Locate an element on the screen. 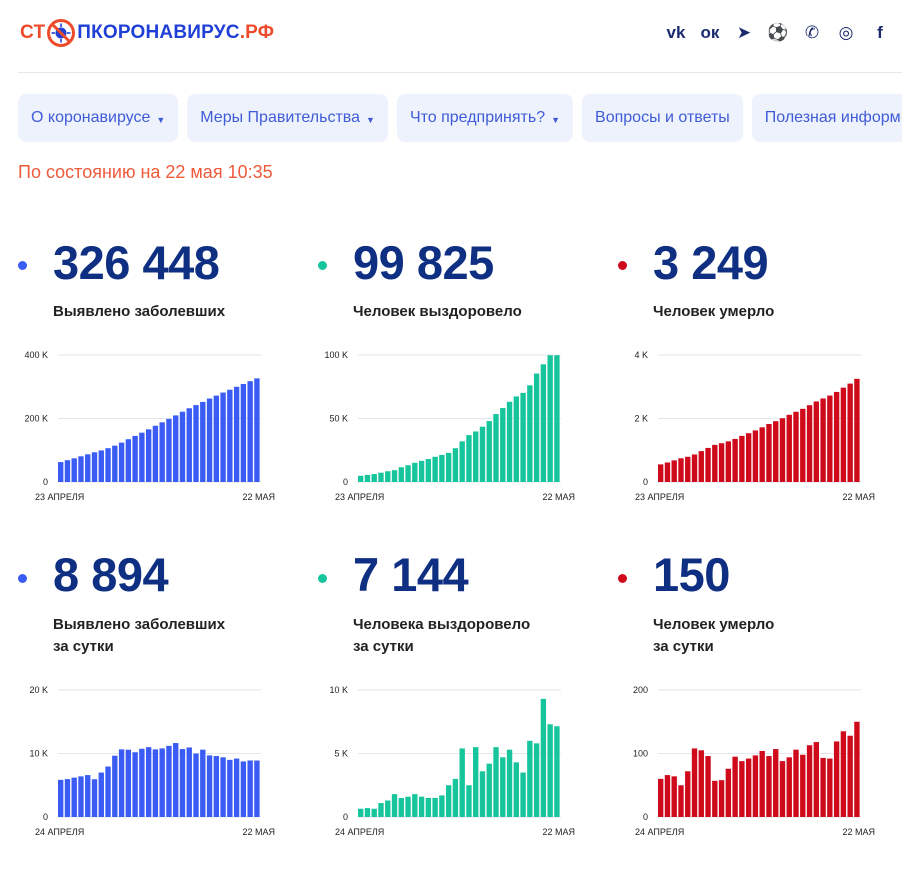 This screenshot has width=902, height=882. nav-tab-about: О коронавирусе ▼ is located at coordinates (98, 118).